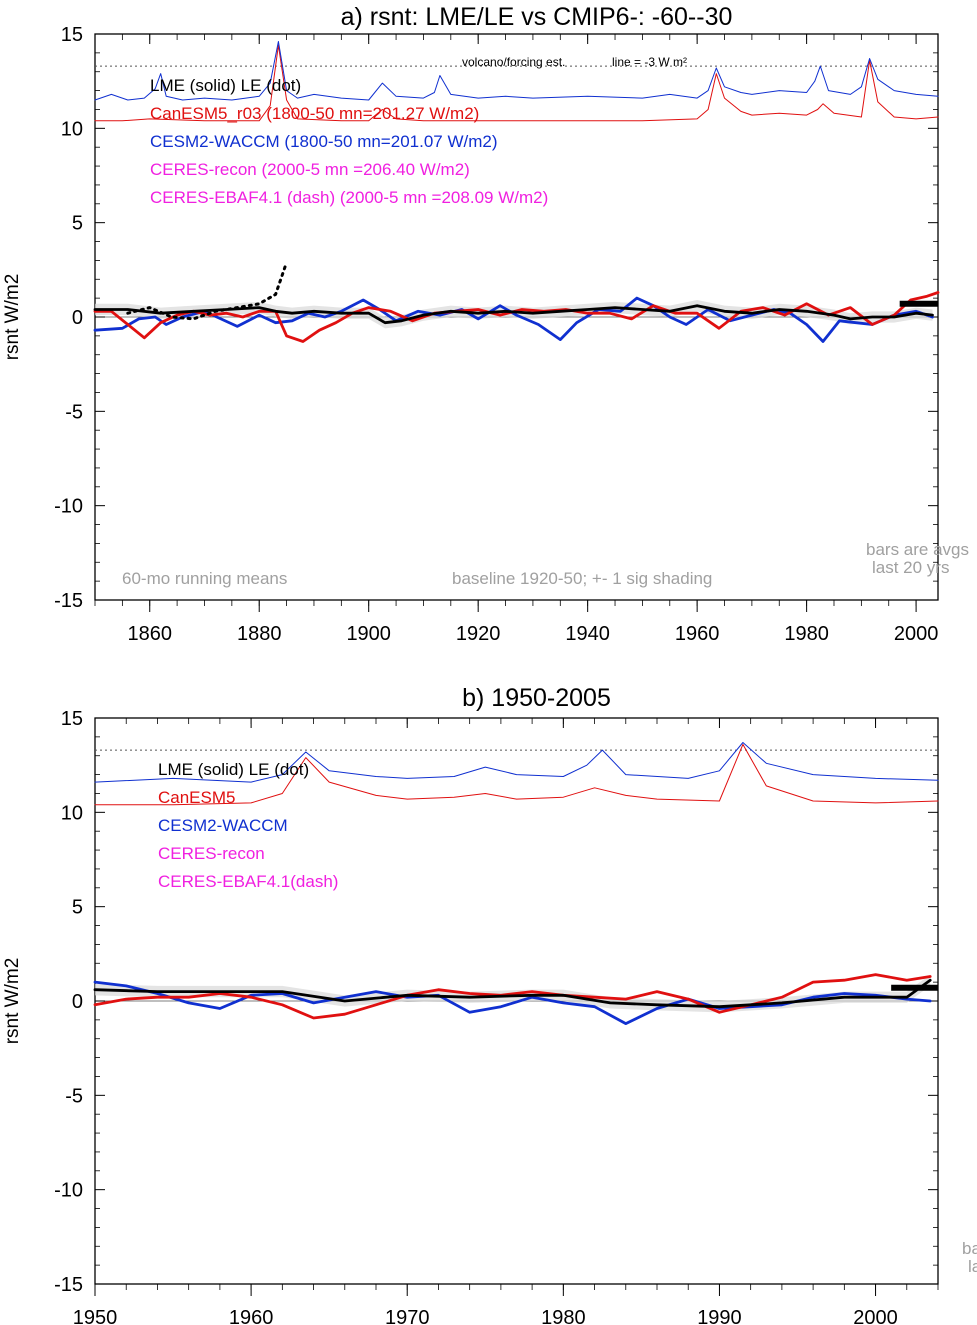 The width and height of the screenshot is (977, 1325). What do you see at coordinates (324, 141) in the screenshot?
I see `legend-entry: CESM2-WACCM (1800-50 mn=201.07 W/m2)` at bounding box center [324, 141].